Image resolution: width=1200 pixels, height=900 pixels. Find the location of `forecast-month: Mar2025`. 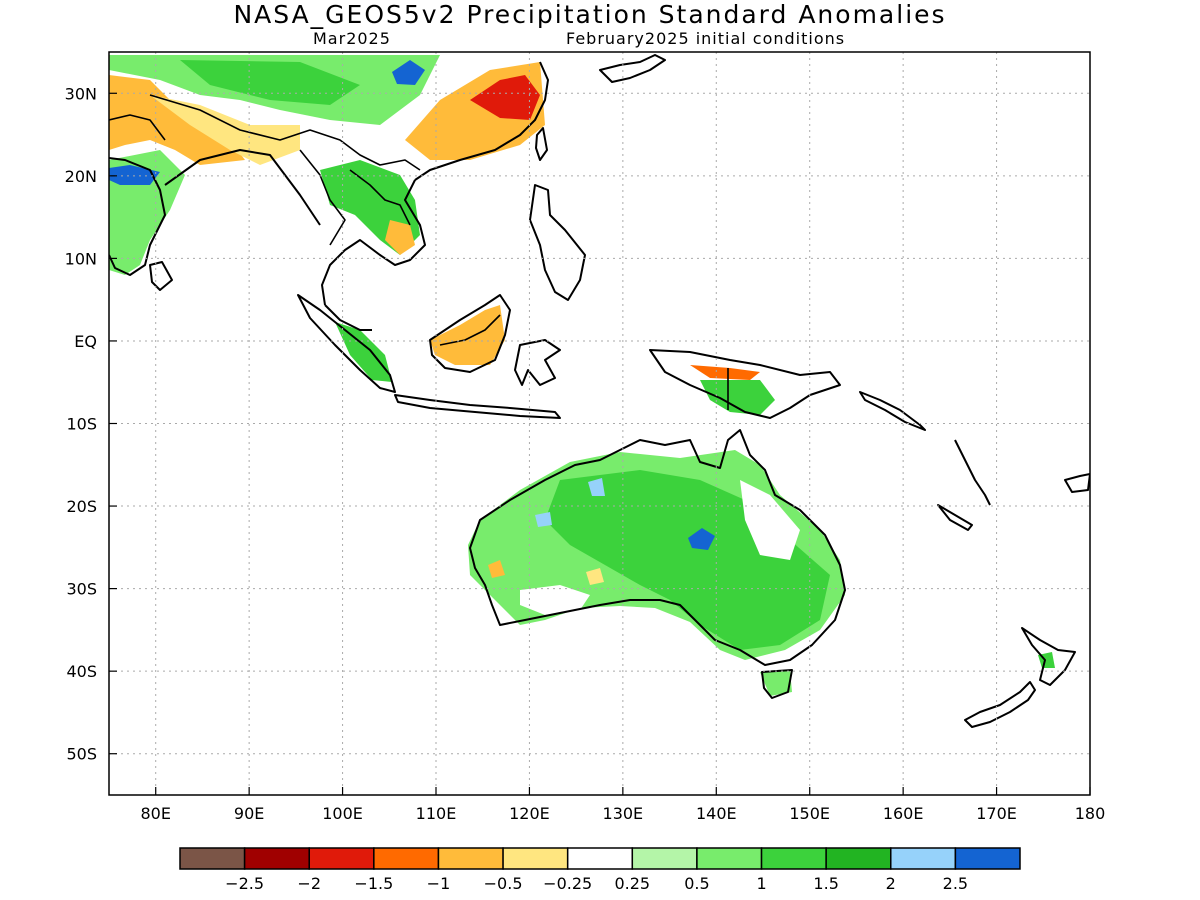

forecast-month: Mar2025 is located at coordinates (352, 38).